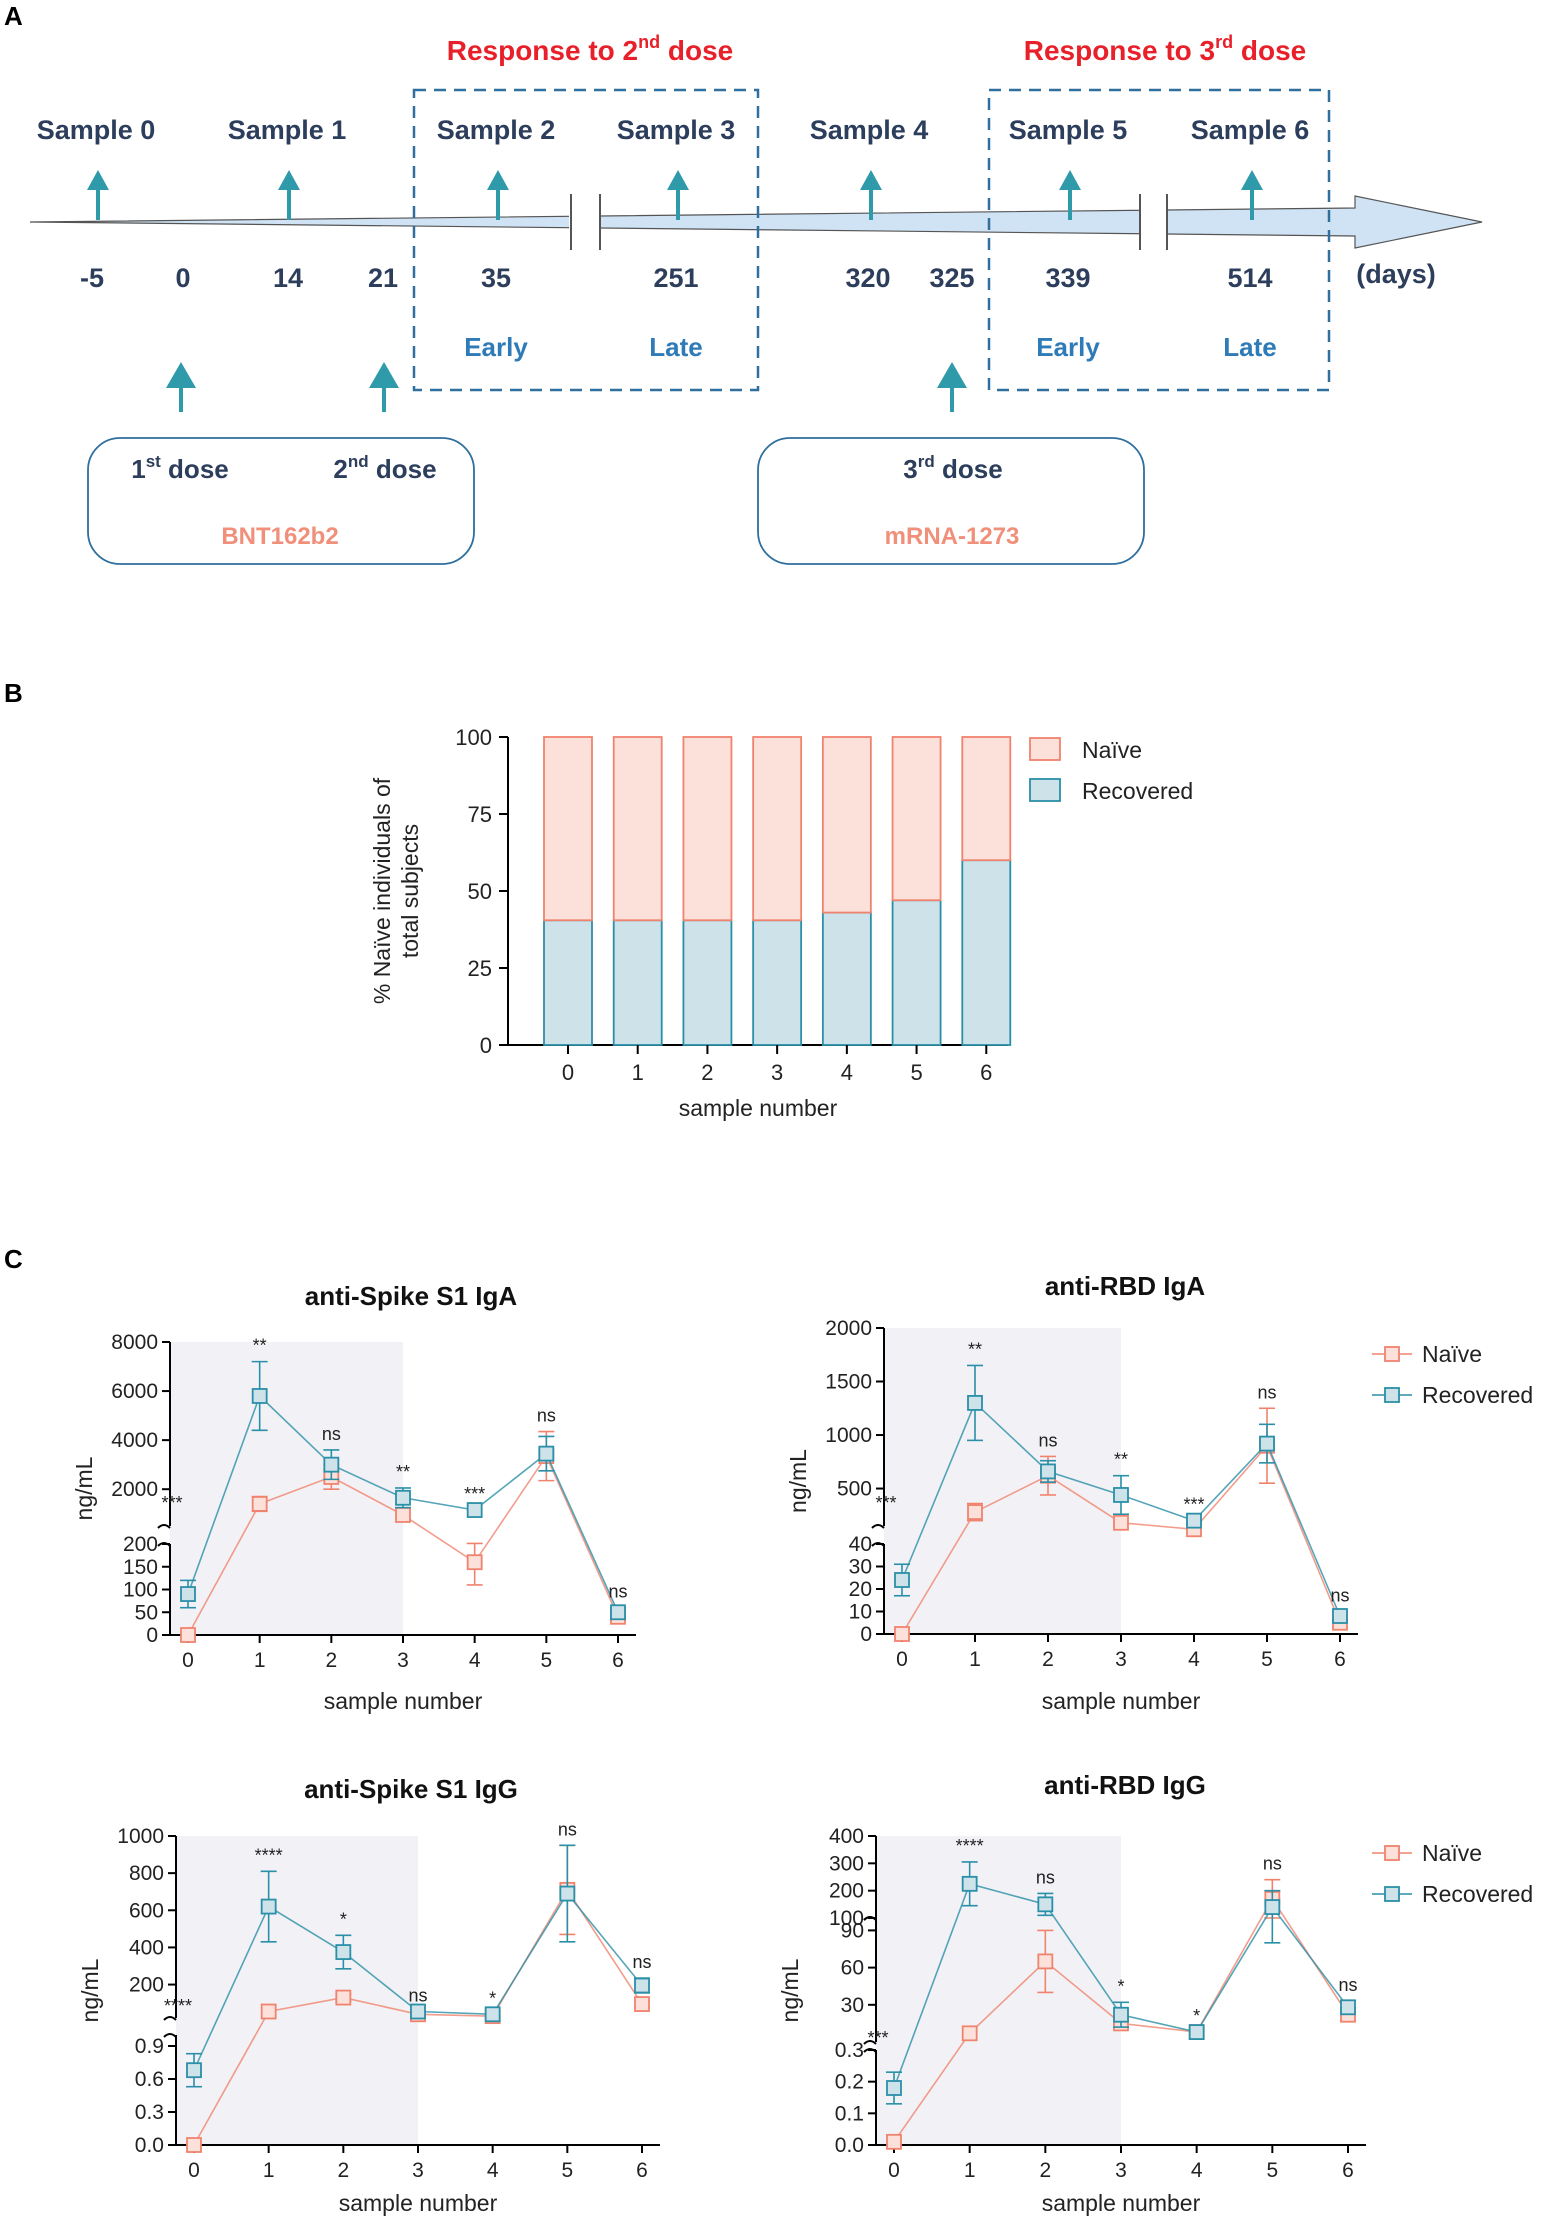 The height and width of the screenshot is (2221, 1546). I want to click on ytick-label-0-0.6: 0.6, so click(149, 2079).